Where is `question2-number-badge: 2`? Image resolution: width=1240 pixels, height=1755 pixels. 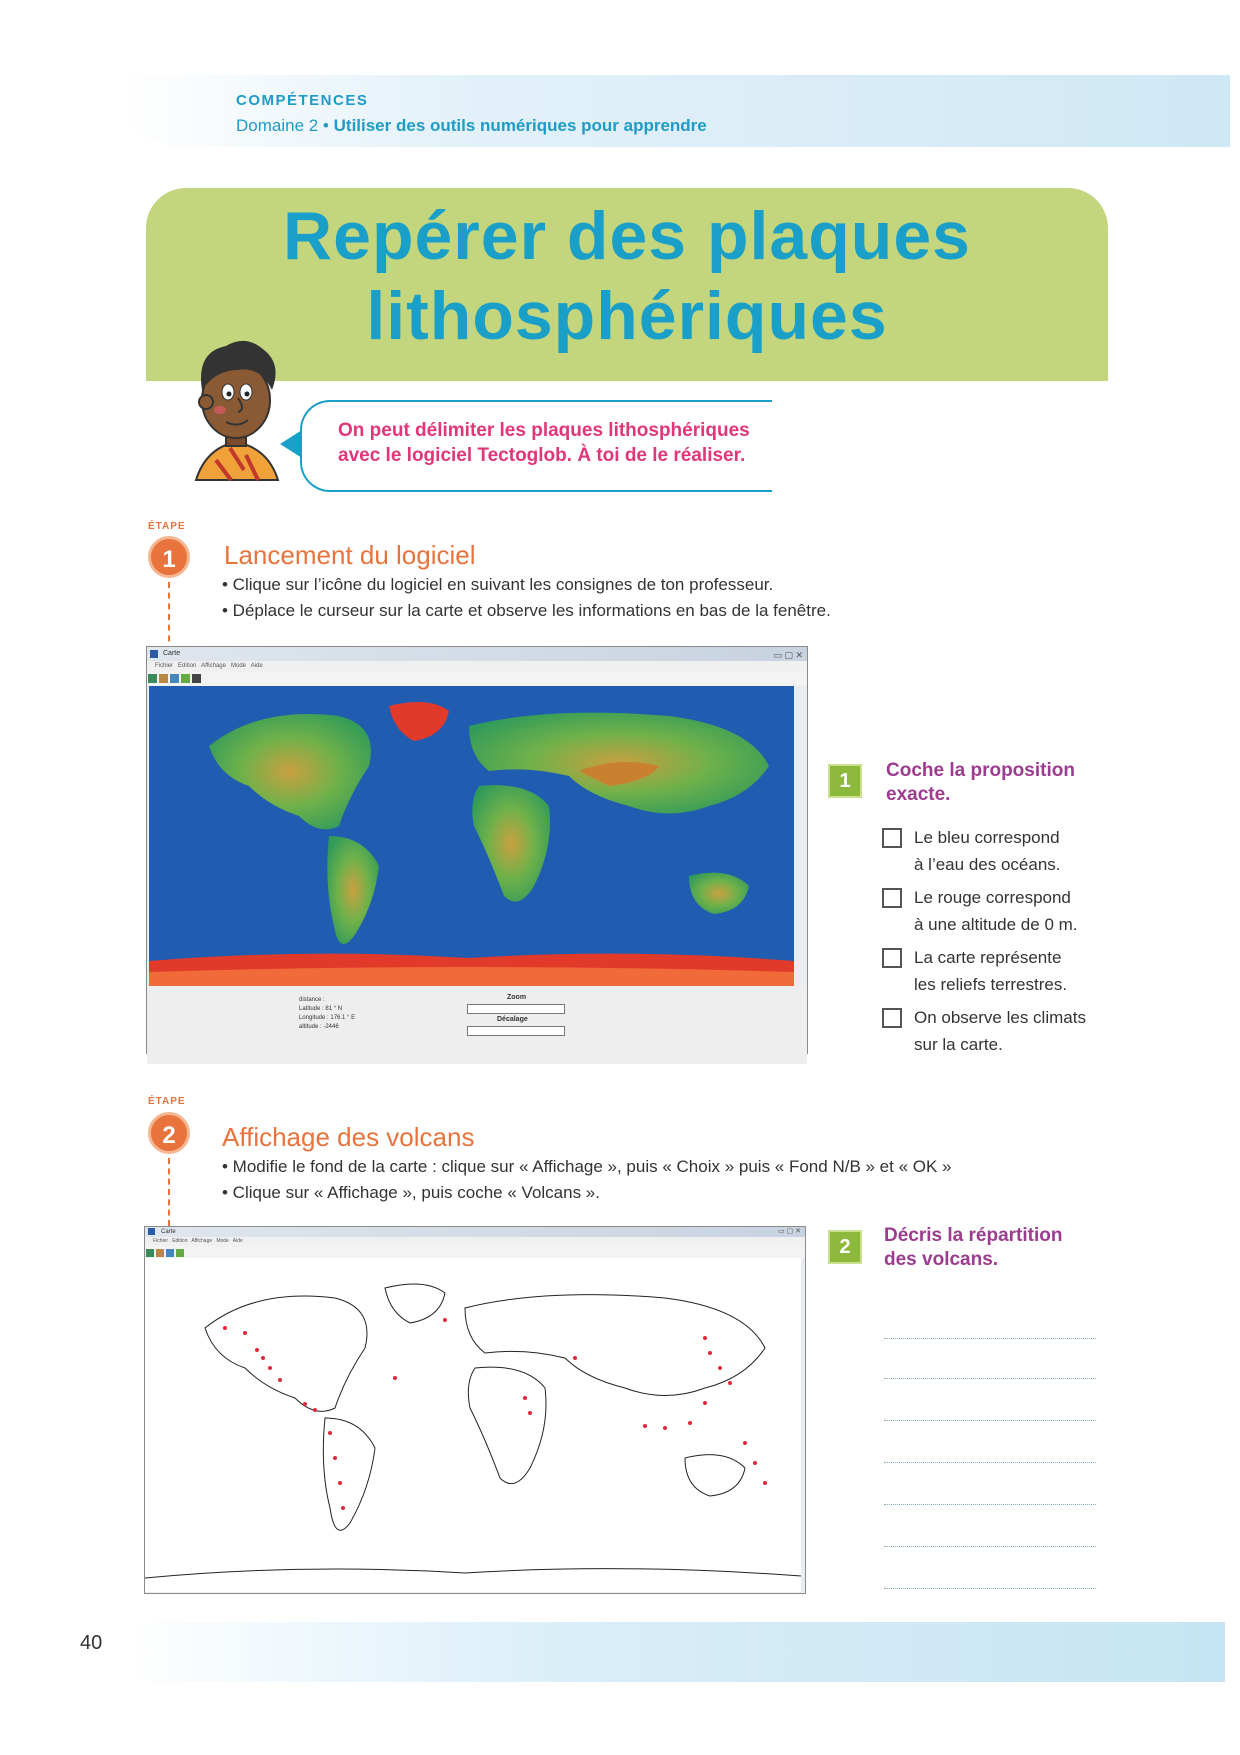
question2-number-badge: 2 is located at coordinates (845, 1247).